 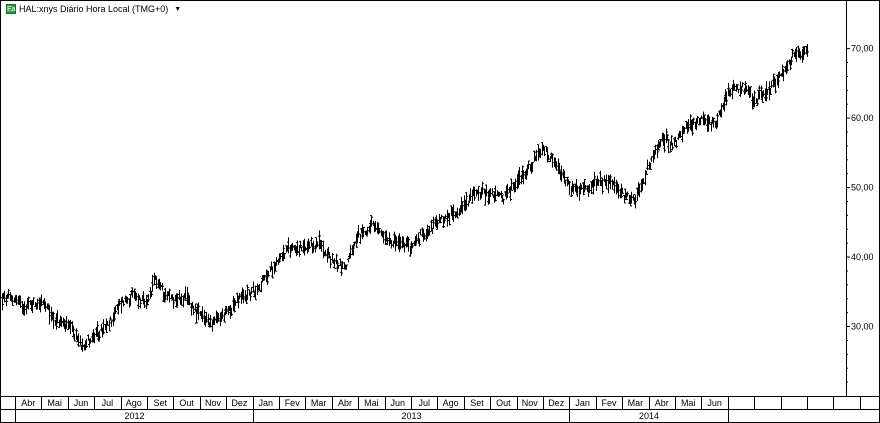 What do you see at coordinates (54, 403) in the screenshot?
I see `month-label: Mai` at bounding box center [54, 403].